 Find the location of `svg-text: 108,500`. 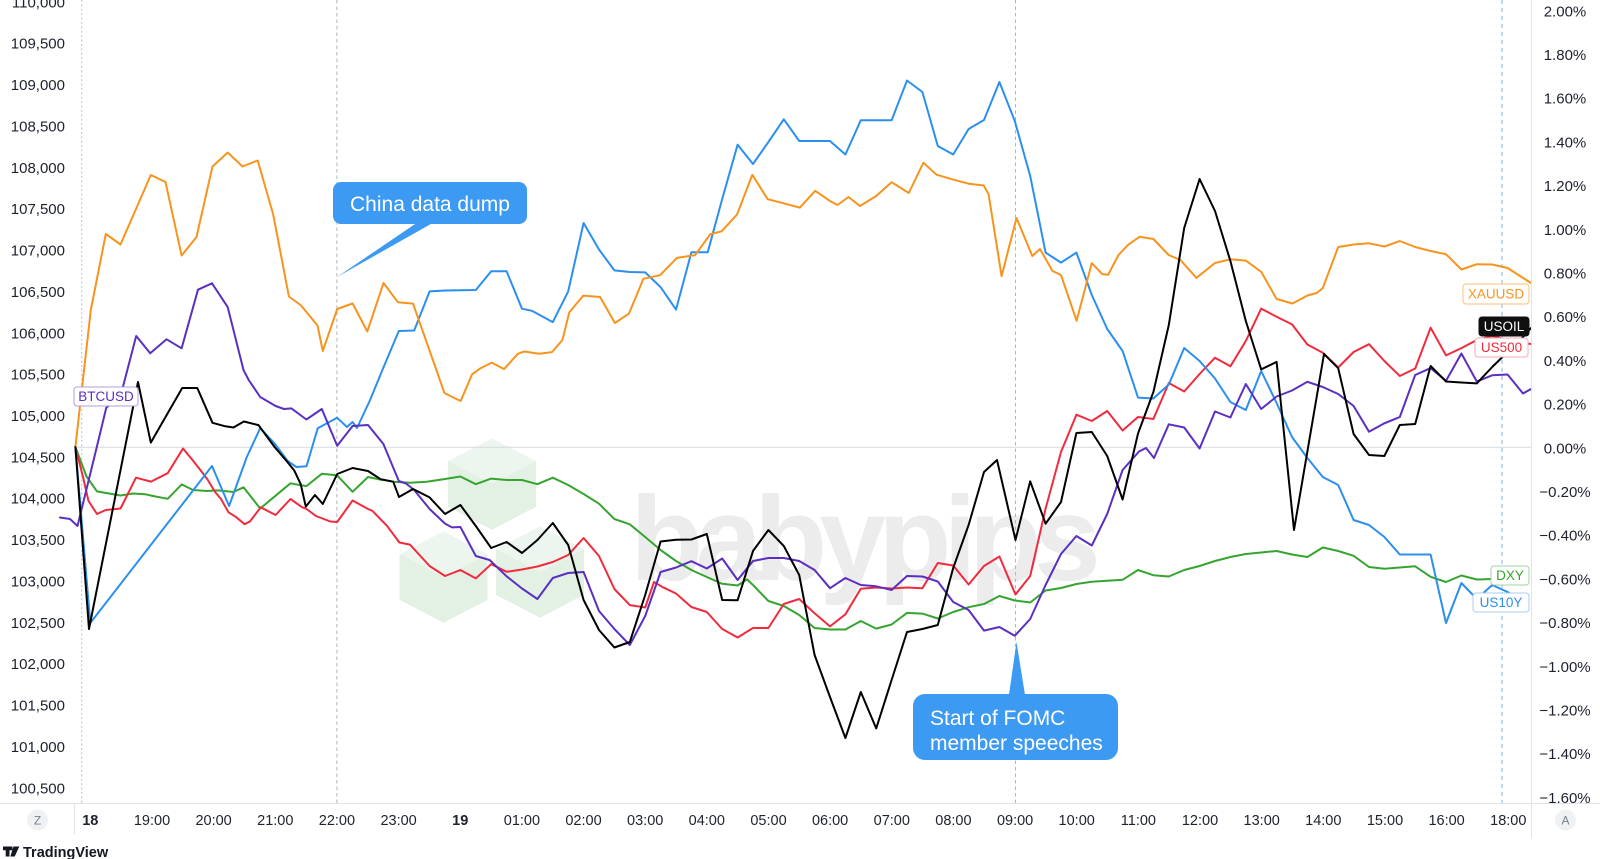

svg-text: 108,500 is located at coordinates (38, 126).